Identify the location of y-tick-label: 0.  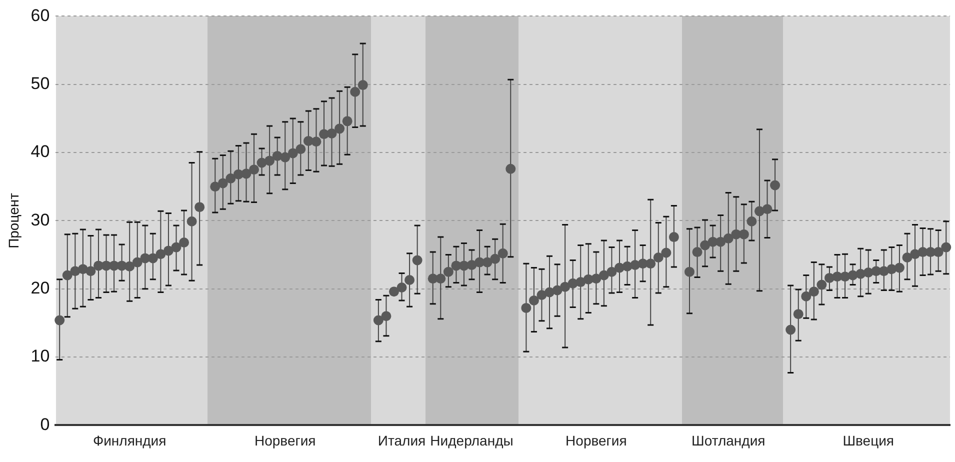
(45, 424).